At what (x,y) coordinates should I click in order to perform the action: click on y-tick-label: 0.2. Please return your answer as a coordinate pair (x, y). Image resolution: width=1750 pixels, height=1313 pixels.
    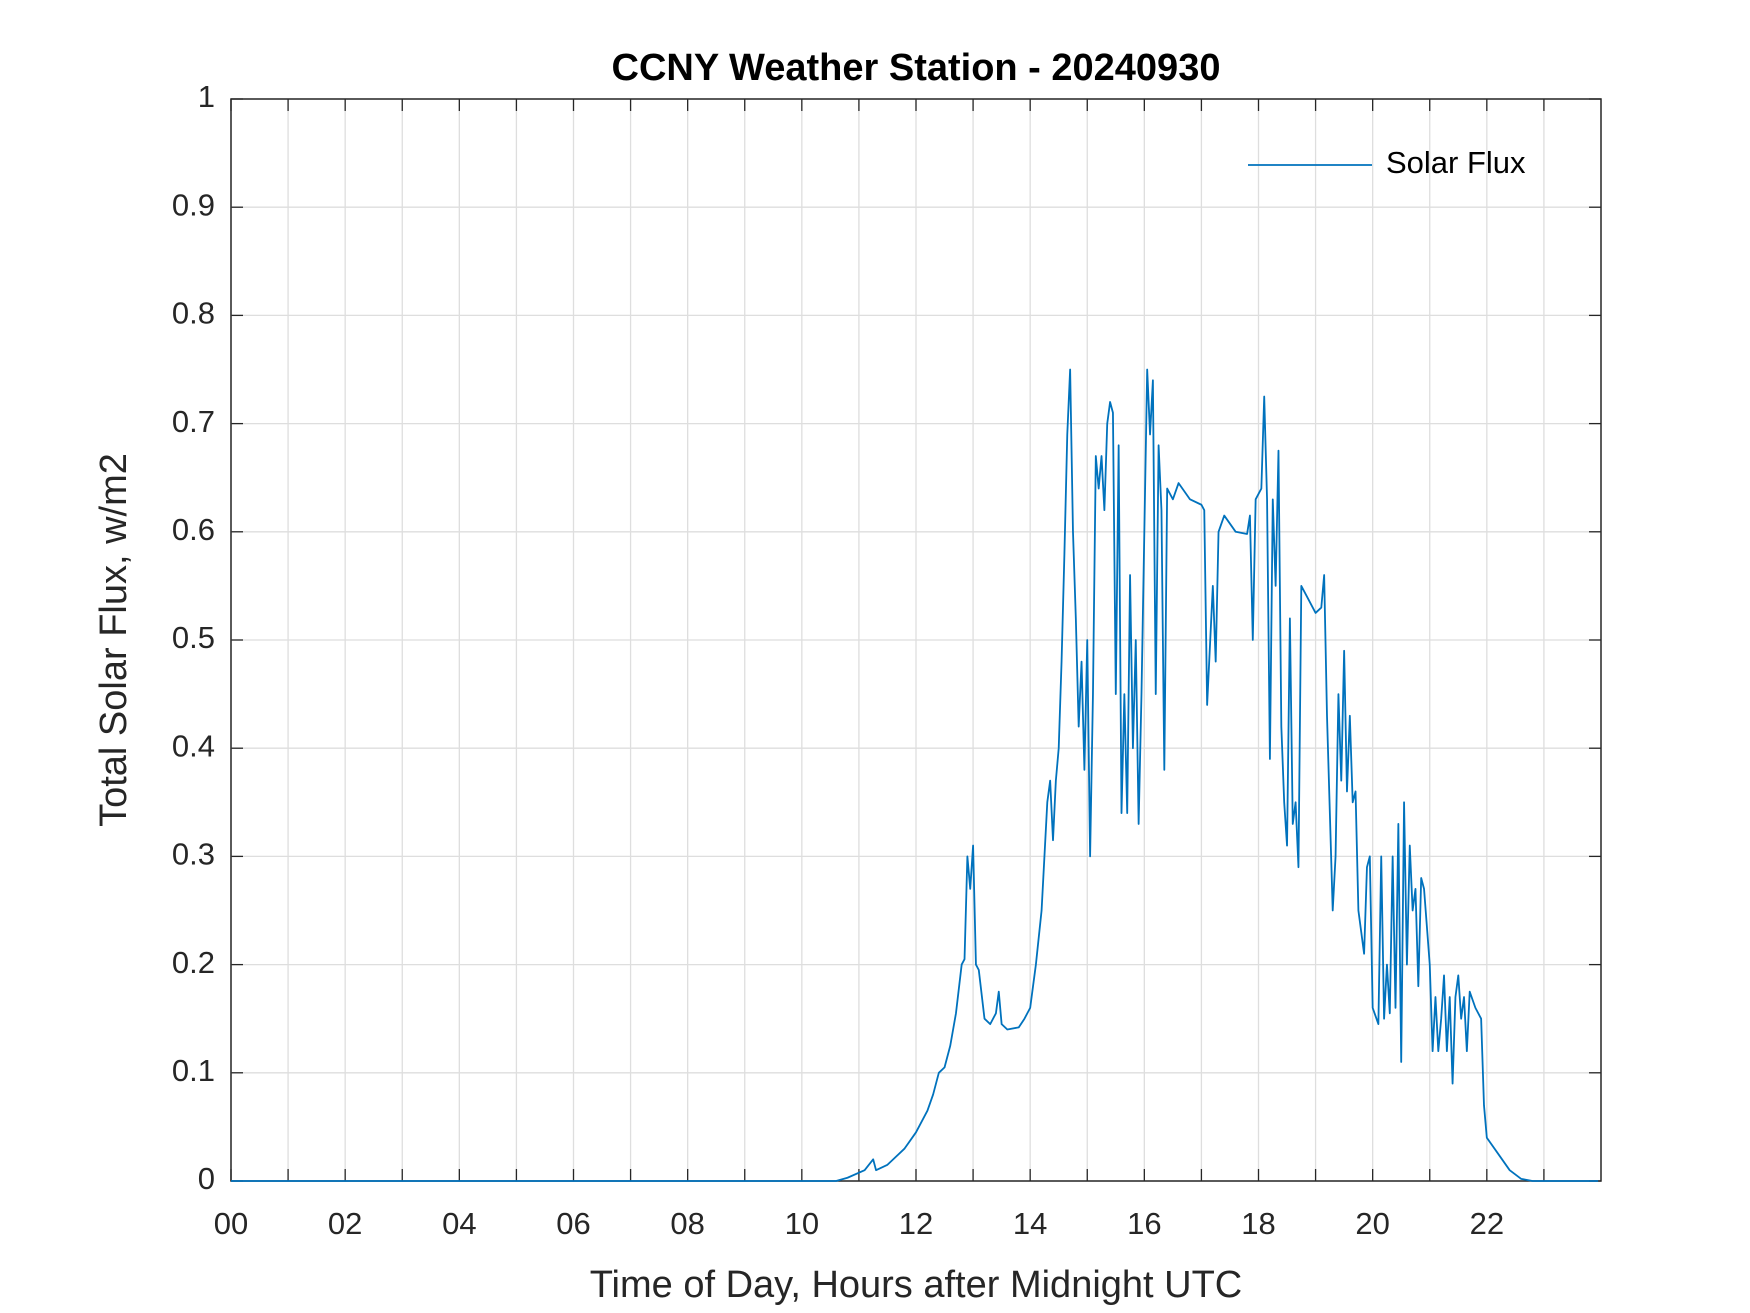
    Looking at the image, I should click on (193, 962).